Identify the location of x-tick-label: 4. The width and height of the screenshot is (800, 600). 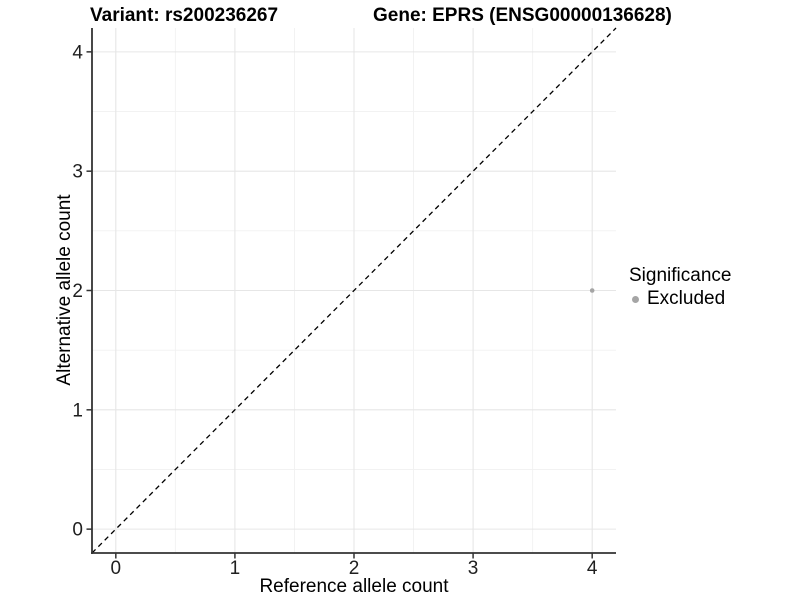
(592, 568).